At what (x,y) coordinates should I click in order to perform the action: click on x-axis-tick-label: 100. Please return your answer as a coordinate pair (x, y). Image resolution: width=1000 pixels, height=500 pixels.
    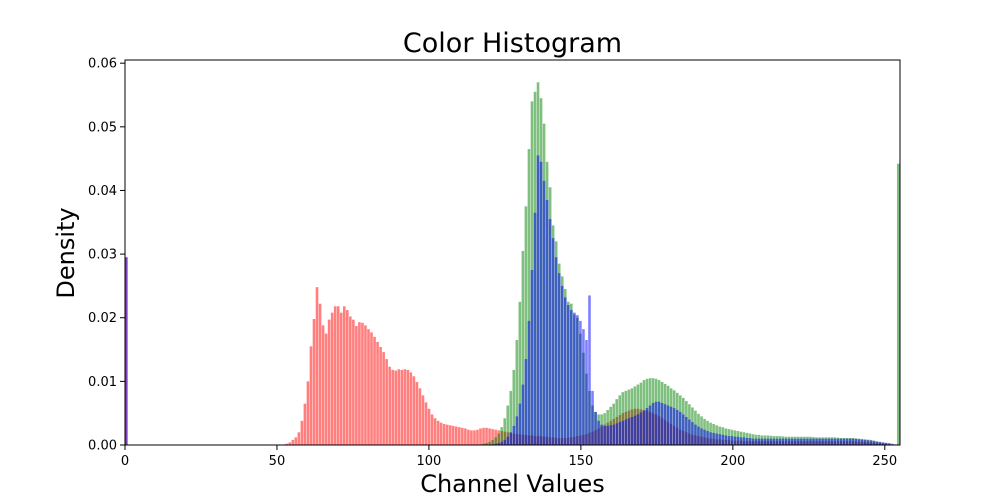
    Looking at the image, I should click on (429, 461).